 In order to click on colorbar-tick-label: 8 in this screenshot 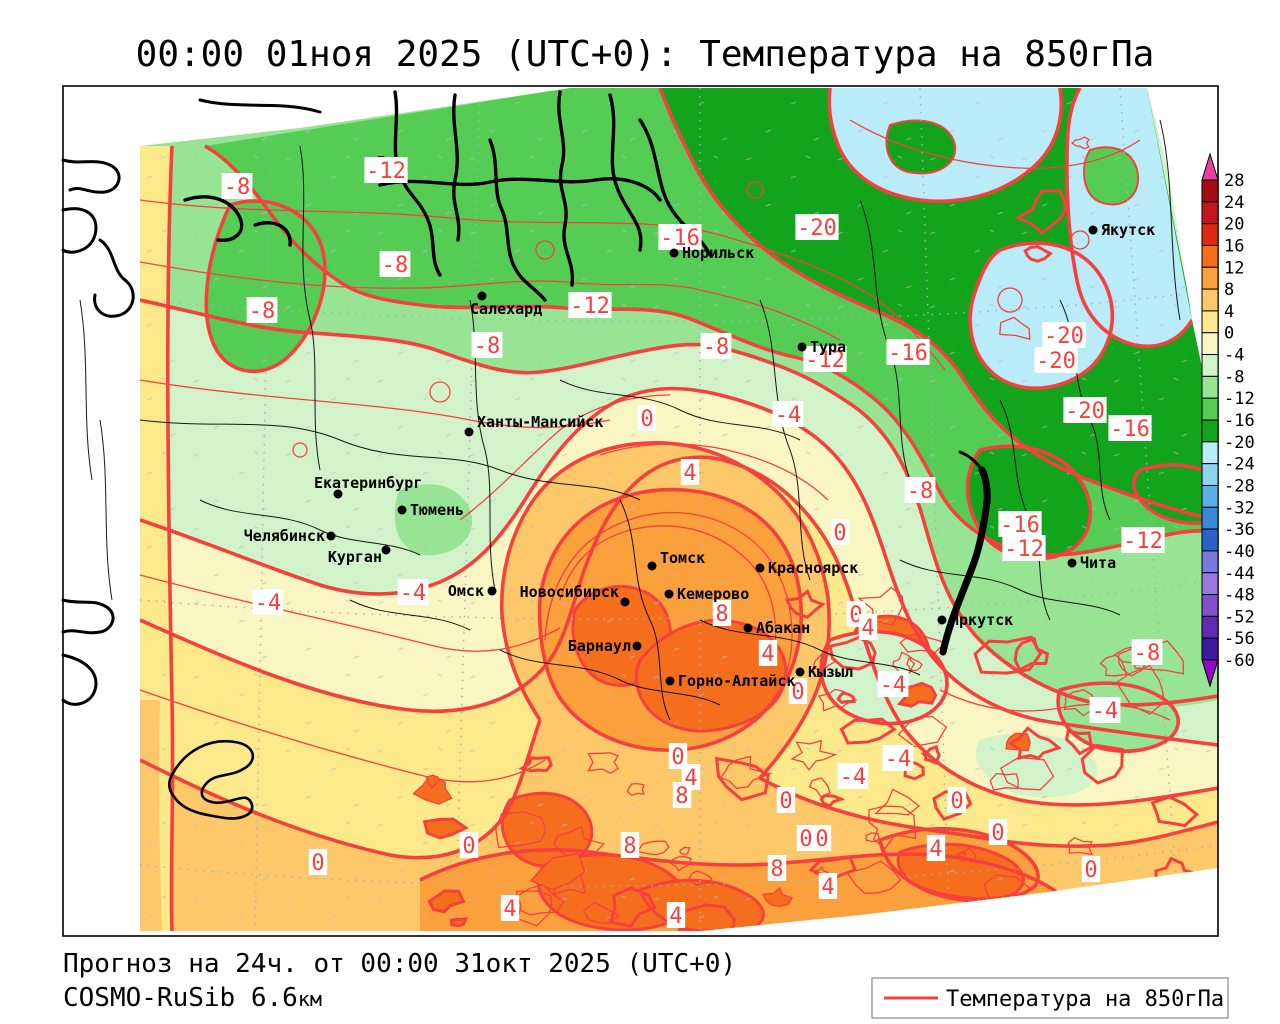, I will do `click(1229, 290)`.